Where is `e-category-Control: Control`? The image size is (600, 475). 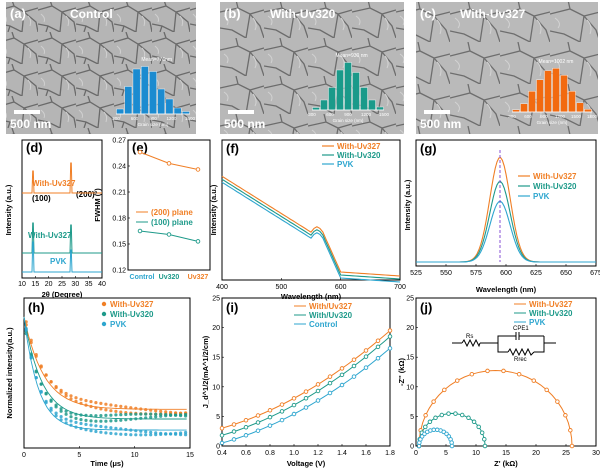 e-category-Control: Control is located at coordinates (142, 277).